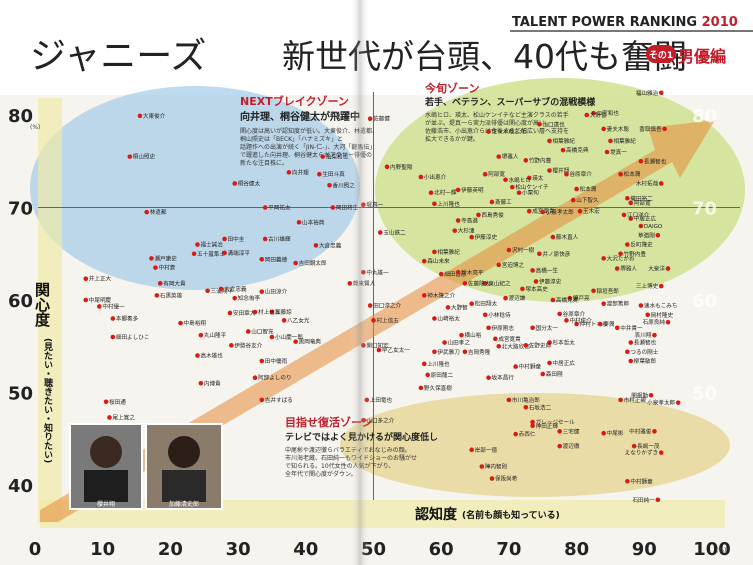 The height and width of the screenshot is (565, 753). What do you see at coordinates (647, 93) in the screenshot?
I see `point-label: 福山雅治` at bounding box center [647, 93].